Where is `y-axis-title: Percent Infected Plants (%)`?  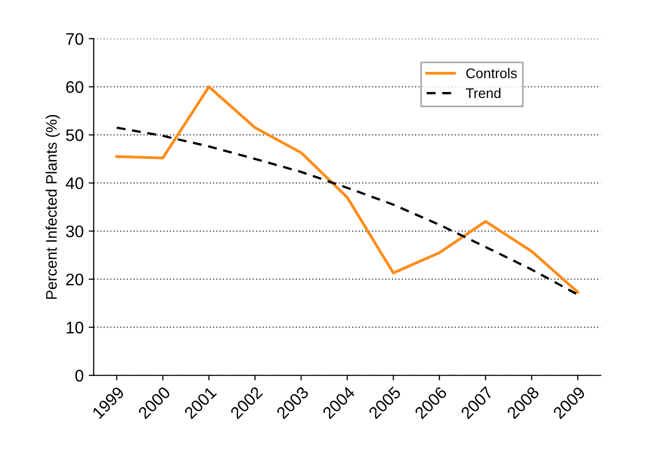
y-axis-title: Percent Infected Plants (%) is located at coordinates (53, 206).